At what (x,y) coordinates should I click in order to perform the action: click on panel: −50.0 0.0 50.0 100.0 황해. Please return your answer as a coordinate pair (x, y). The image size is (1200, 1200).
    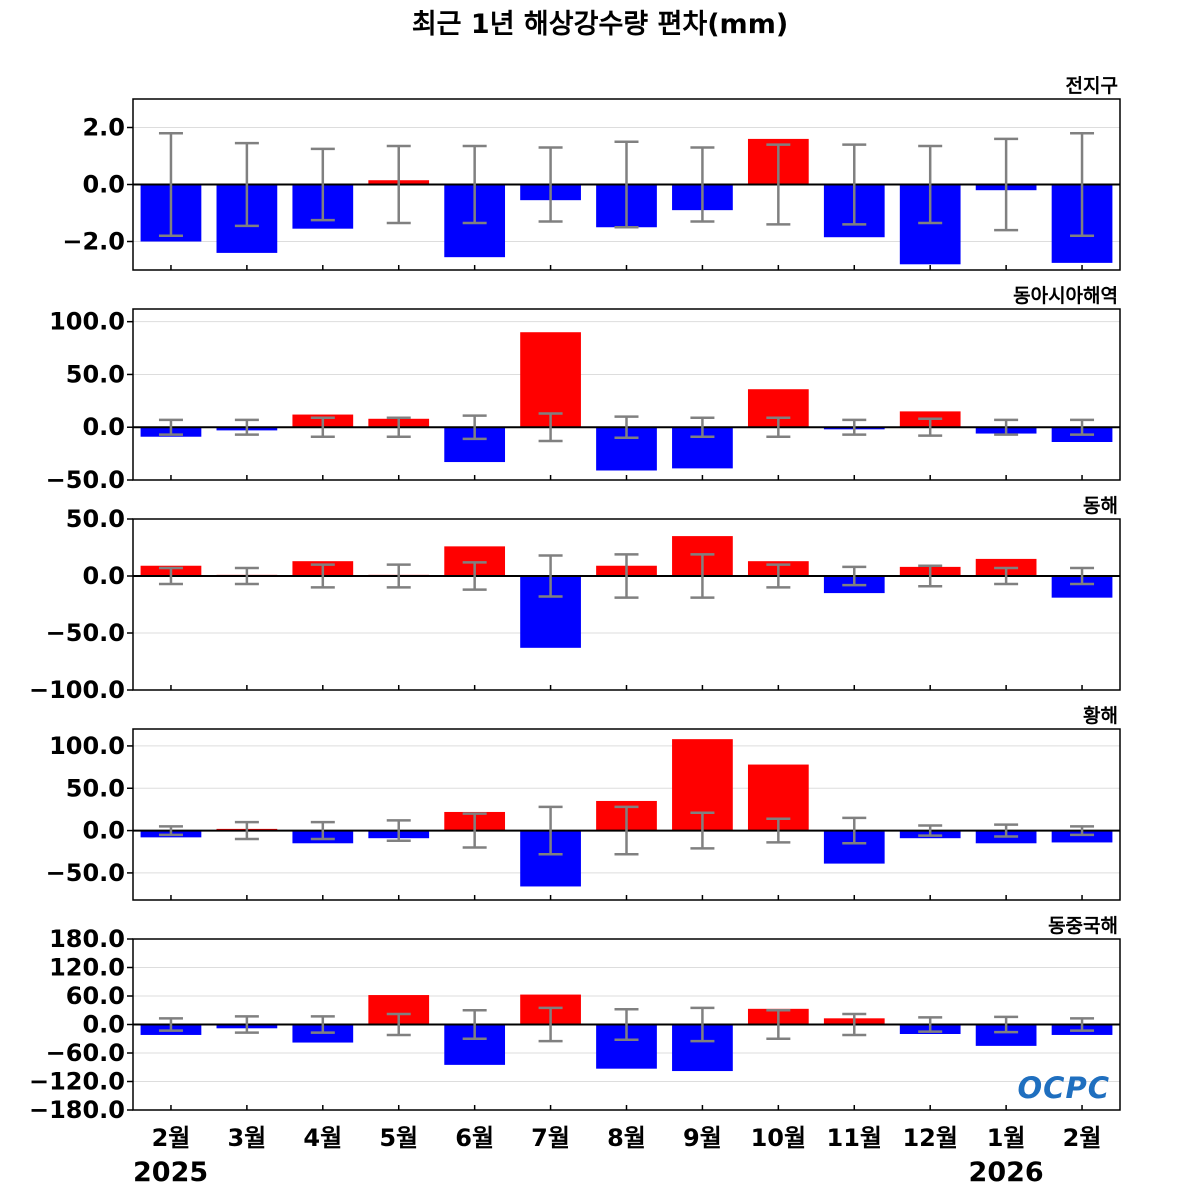
    Looking at the image, I should click on (583, 802).